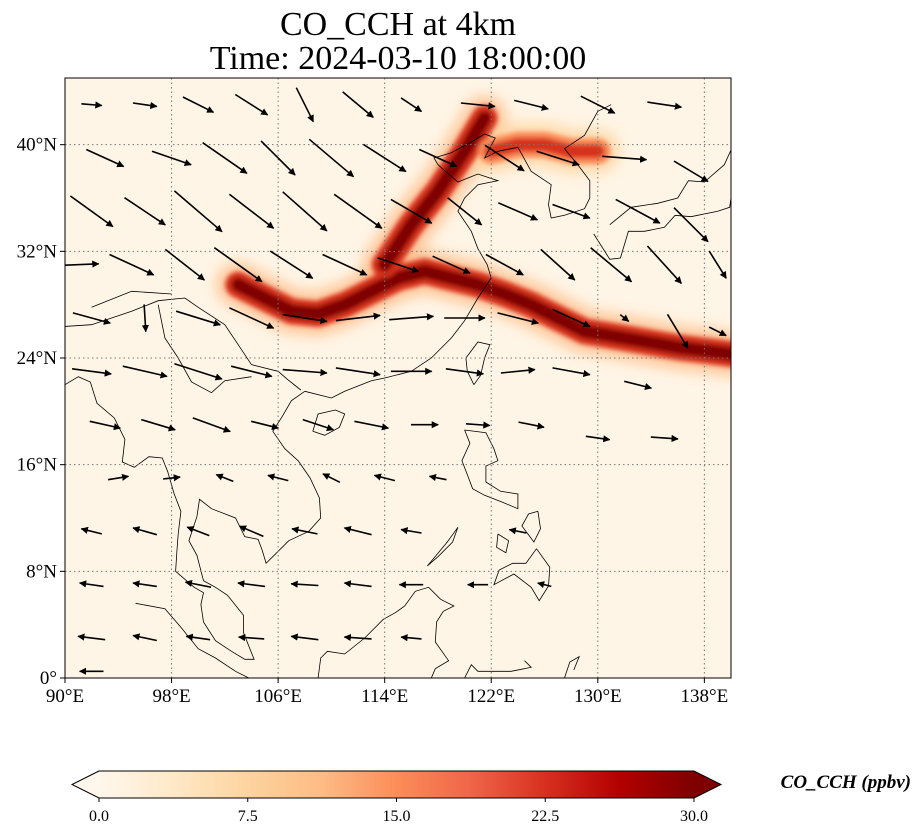  I want to click on colorbar-ticks: 0.0 7.5 15.0 22.5 30.0, so click(398, 811).